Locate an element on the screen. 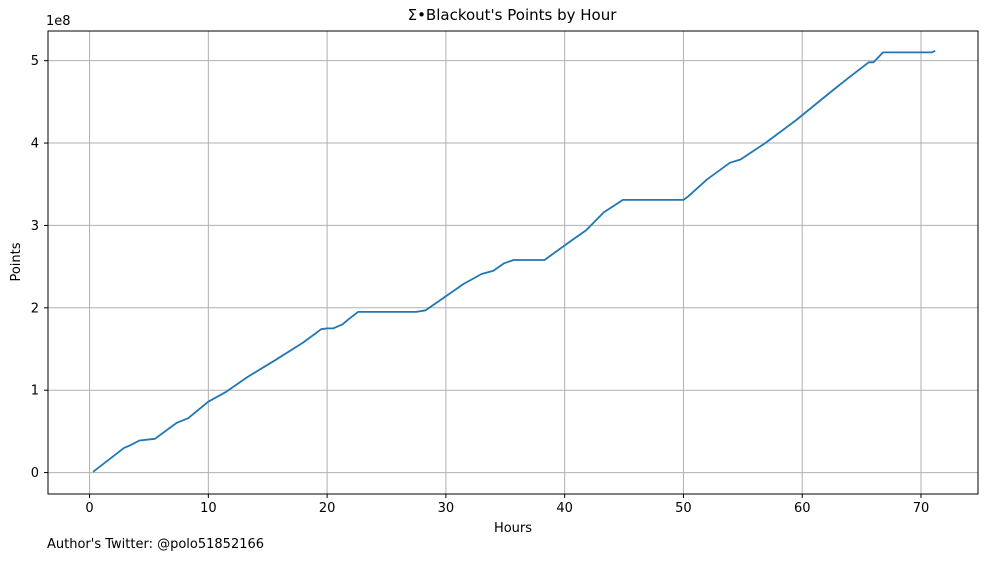  x-axis-label: Hours is located at coordinates (513, 528).